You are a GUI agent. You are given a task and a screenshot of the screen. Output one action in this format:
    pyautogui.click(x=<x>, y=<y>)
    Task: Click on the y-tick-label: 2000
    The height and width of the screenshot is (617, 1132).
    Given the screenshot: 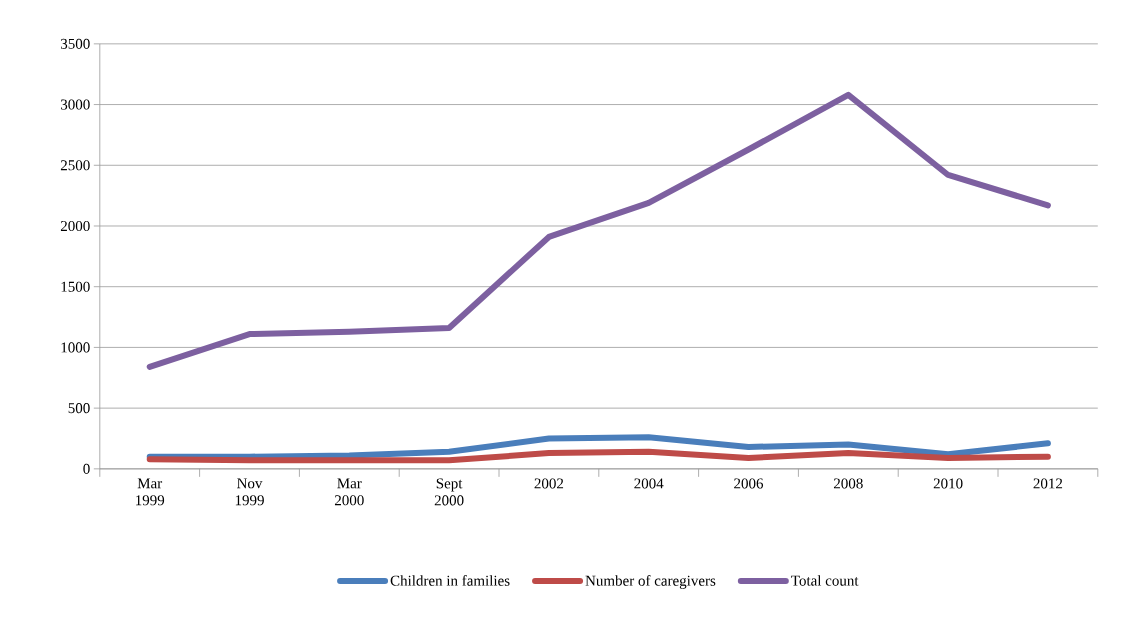 What is the action you would take?
    pyautogui.click(x=75, y=226)
    